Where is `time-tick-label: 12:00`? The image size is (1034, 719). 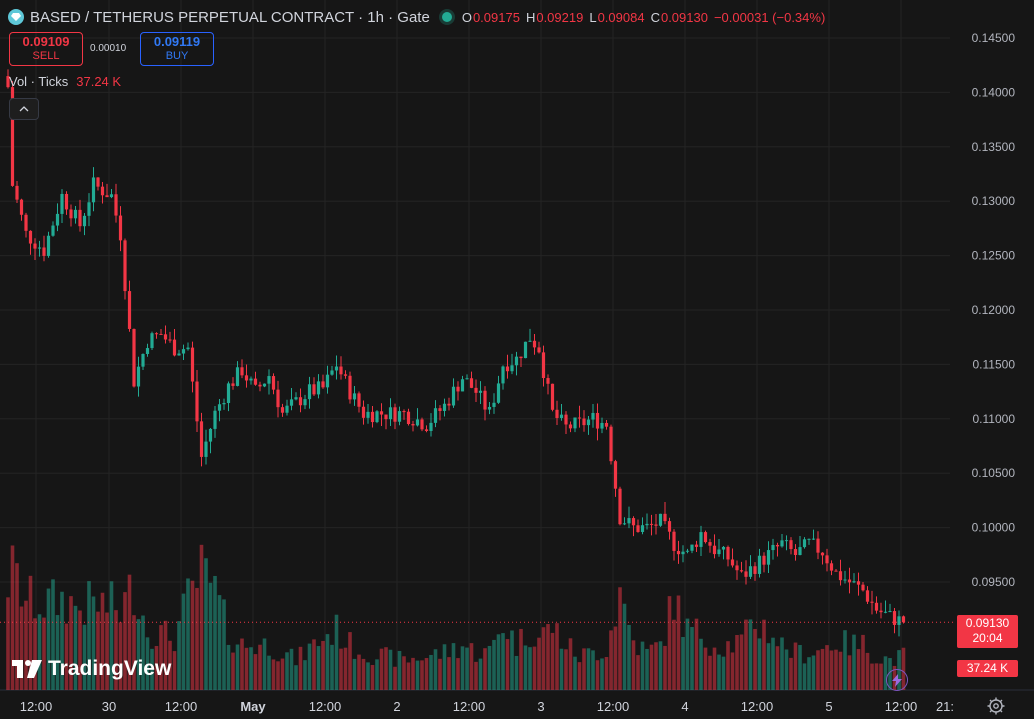
time-tick-label: 12:00 is located at coordinates (325, 706).